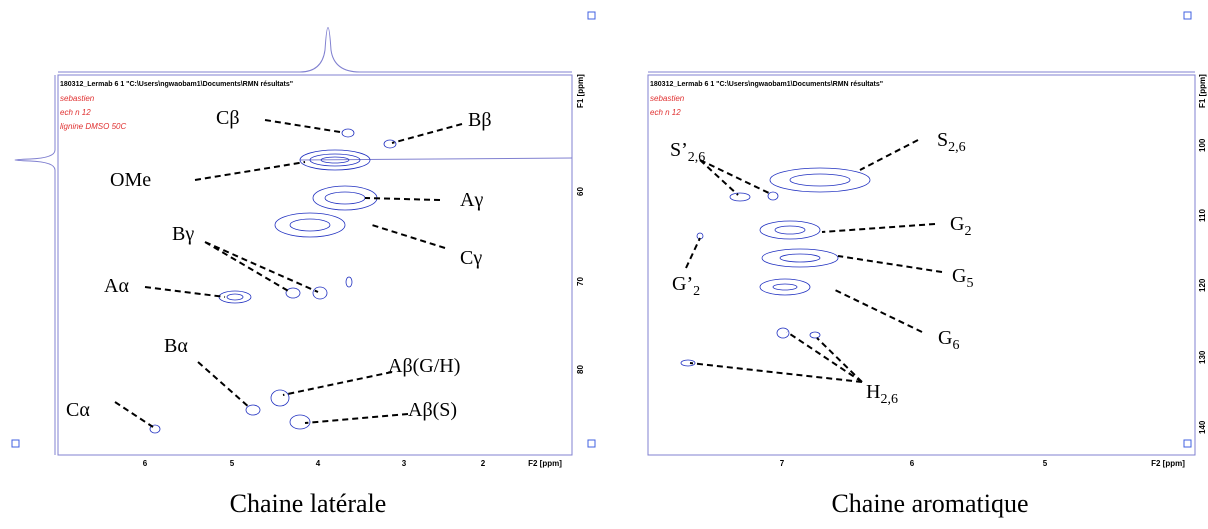 The width and height of the screenshot is (1208, 529). Describe the element at coordinates (580, 281) in the screenshot. I see `y-tick-label: 70` at that location.